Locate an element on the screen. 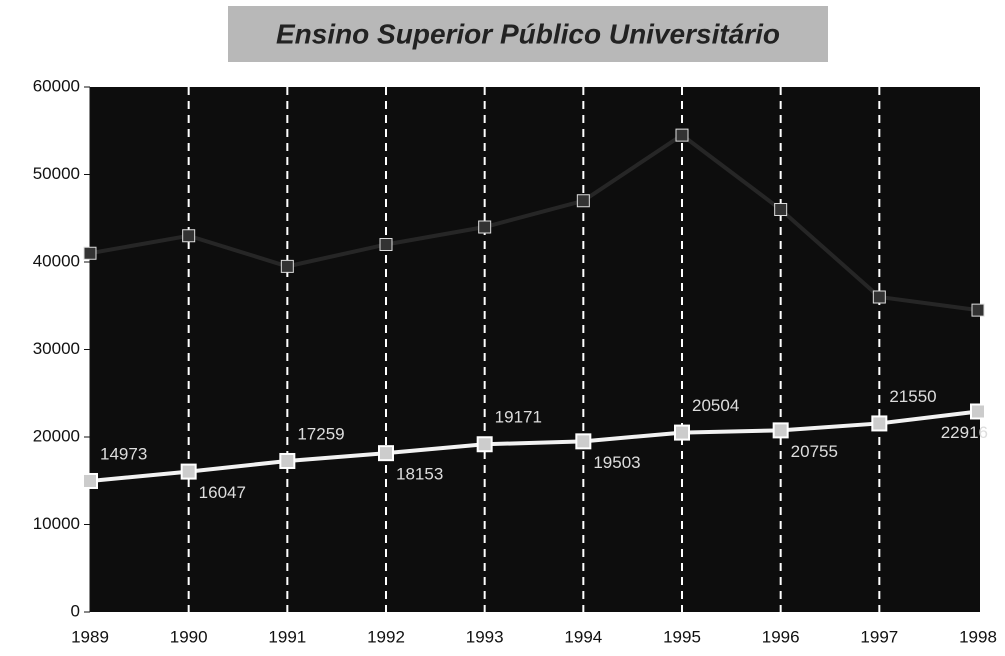 The image size is (1005, 656). chart-title: Ensino Superior Público Universitário is located at coordinates (528, 33).